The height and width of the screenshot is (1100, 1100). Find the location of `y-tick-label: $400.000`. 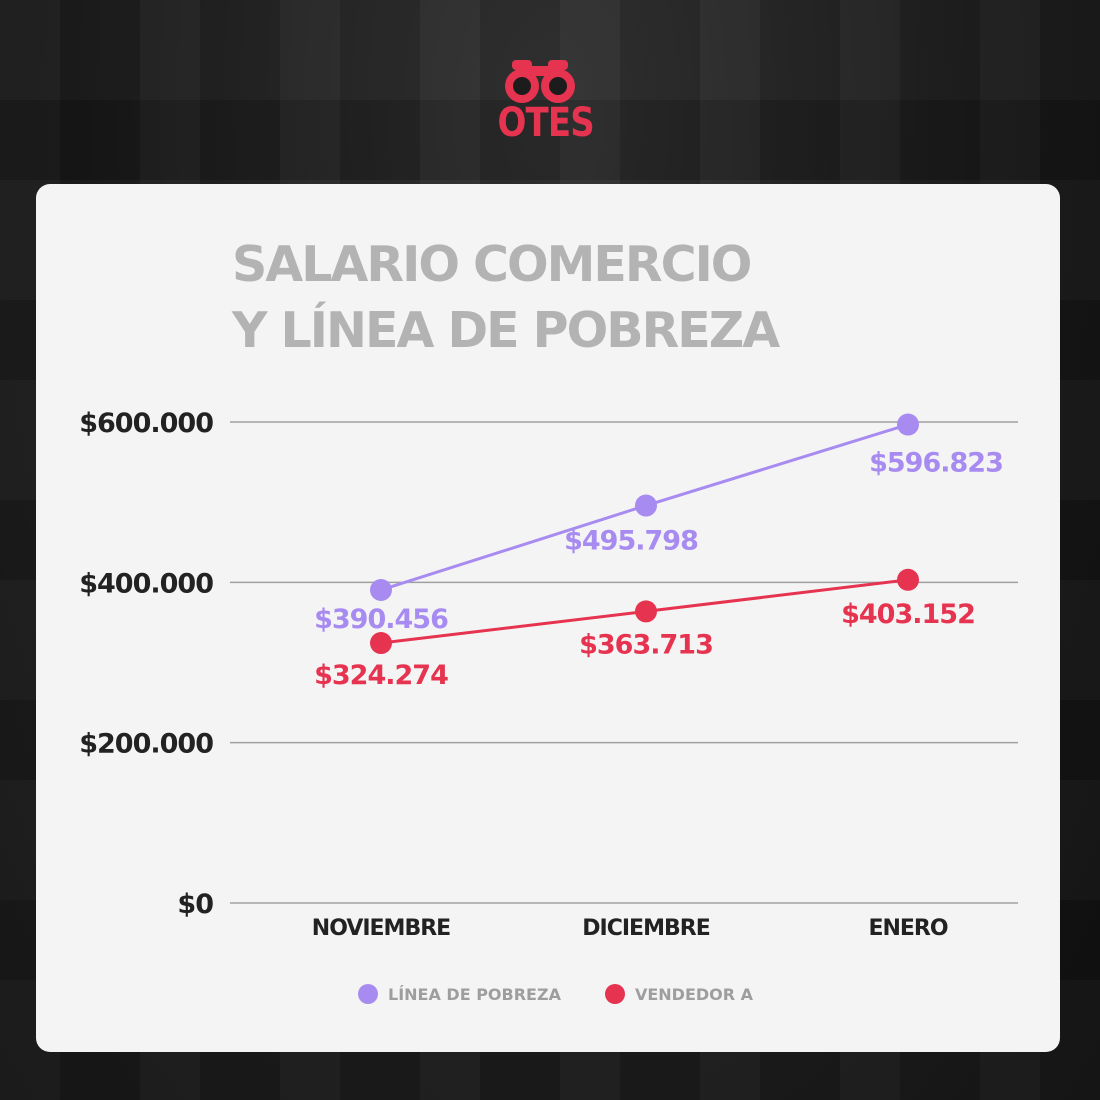

y-tick-label: $400.000 is located at coordinates (146, 583).